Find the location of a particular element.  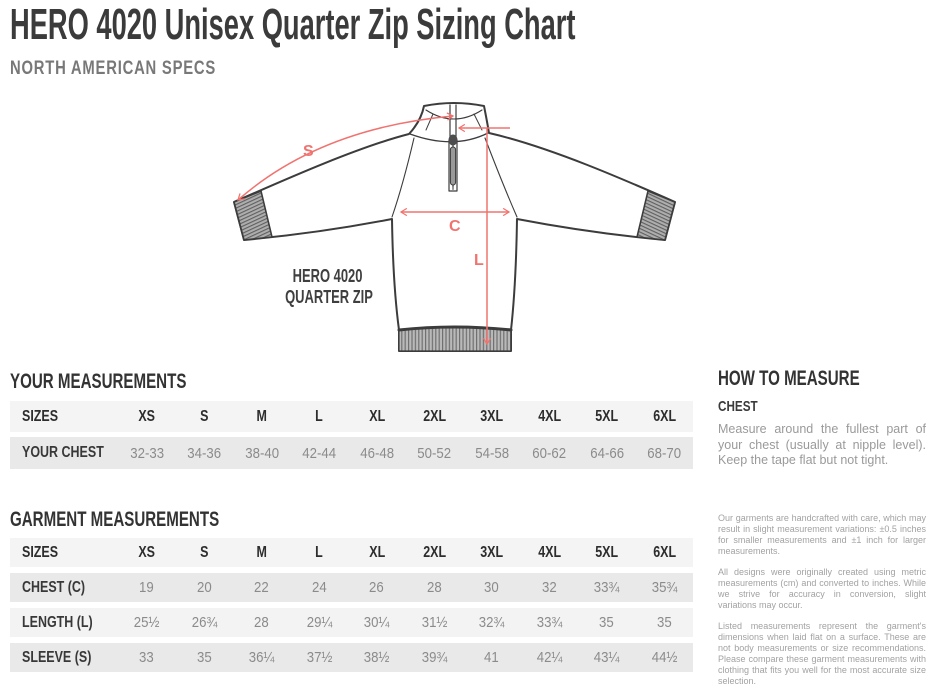

your-chest-s: 34-36 is located at coordinates (204, 453).